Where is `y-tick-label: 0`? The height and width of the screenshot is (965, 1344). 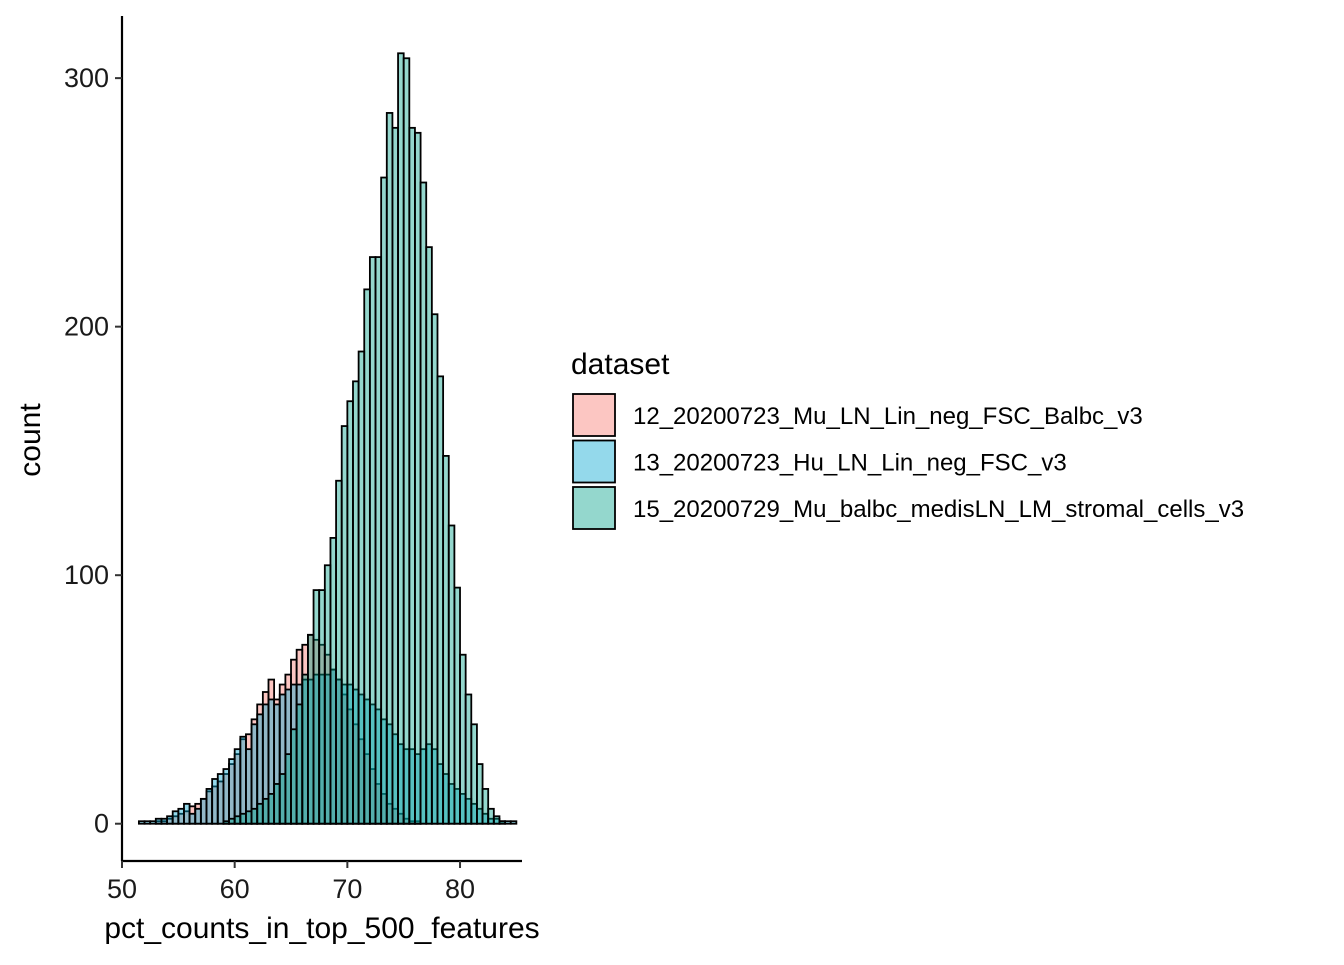
y-tick-label: 0 is located at coordinates (101, 824).